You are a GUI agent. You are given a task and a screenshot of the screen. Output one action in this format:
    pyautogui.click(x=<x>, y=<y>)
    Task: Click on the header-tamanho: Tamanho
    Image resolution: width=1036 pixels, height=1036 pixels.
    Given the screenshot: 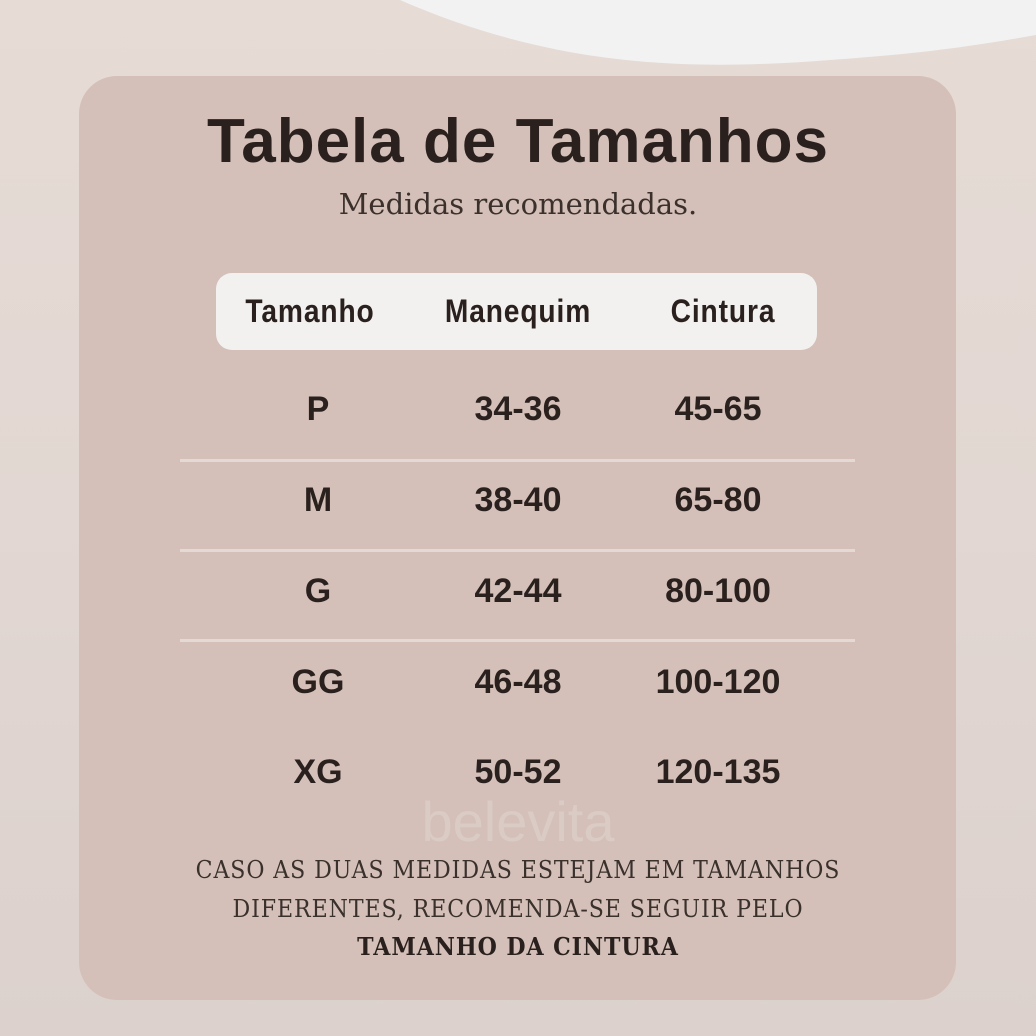 What is the action you would take?
    pyautogui.click(x=310, y=311)
    